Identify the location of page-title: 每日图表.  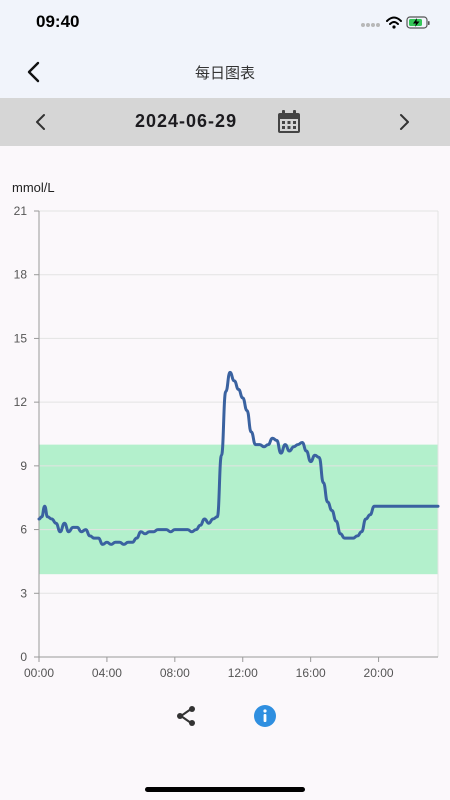
(224, 73).